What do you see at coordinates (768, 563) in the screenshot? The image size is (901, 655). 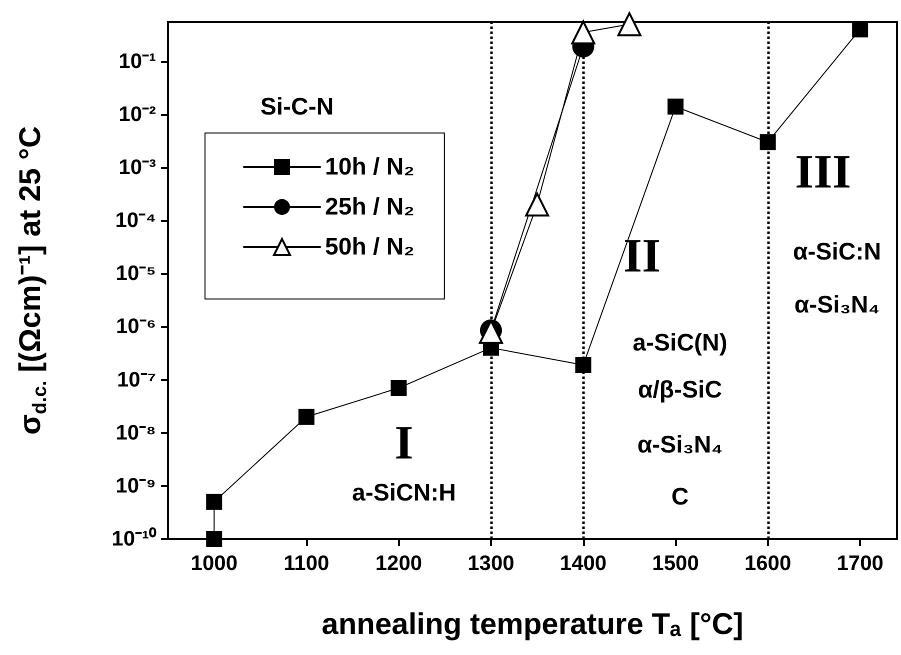 I see `x-tick-label: 1600` at bounding box center [768, 563].